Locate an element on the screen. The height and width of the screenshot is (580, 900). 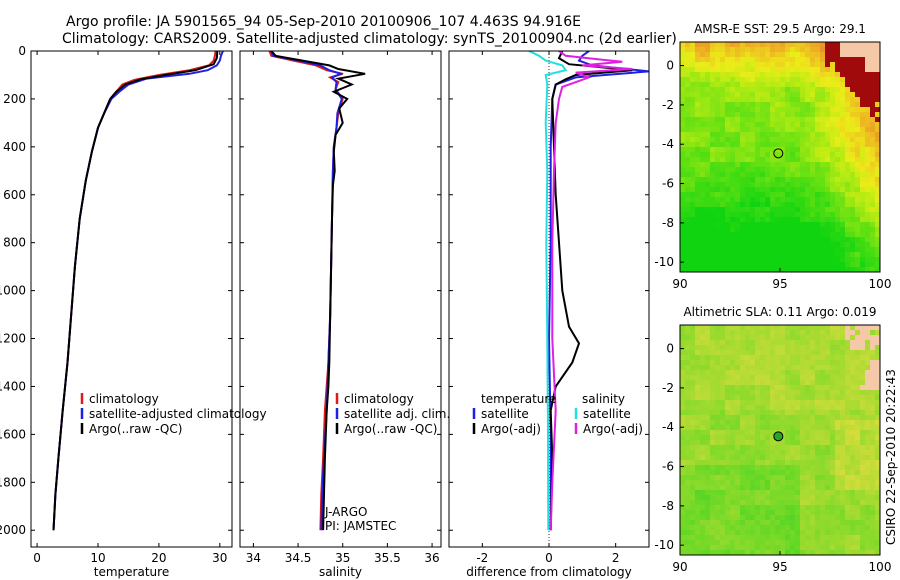
series-line-sal_argo is located at coordinates (591, 291).